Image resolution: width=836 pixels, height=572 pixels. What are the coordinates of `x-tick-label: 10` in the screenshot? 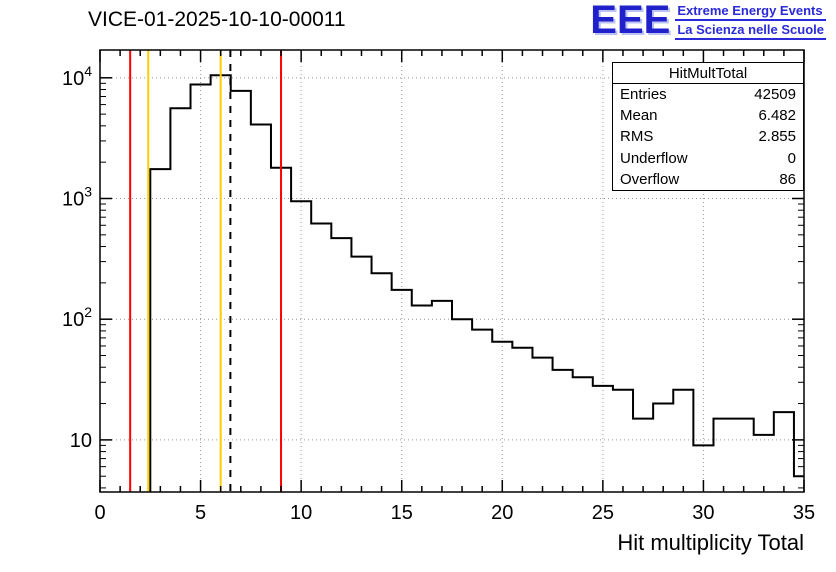 It's located at (301, 513).